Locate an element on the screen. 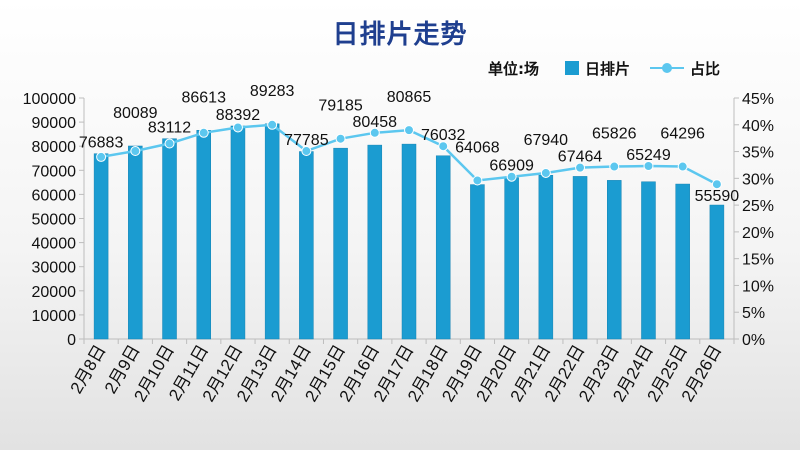  bar-value-label: 88392 is located at coordinates (238, 115).